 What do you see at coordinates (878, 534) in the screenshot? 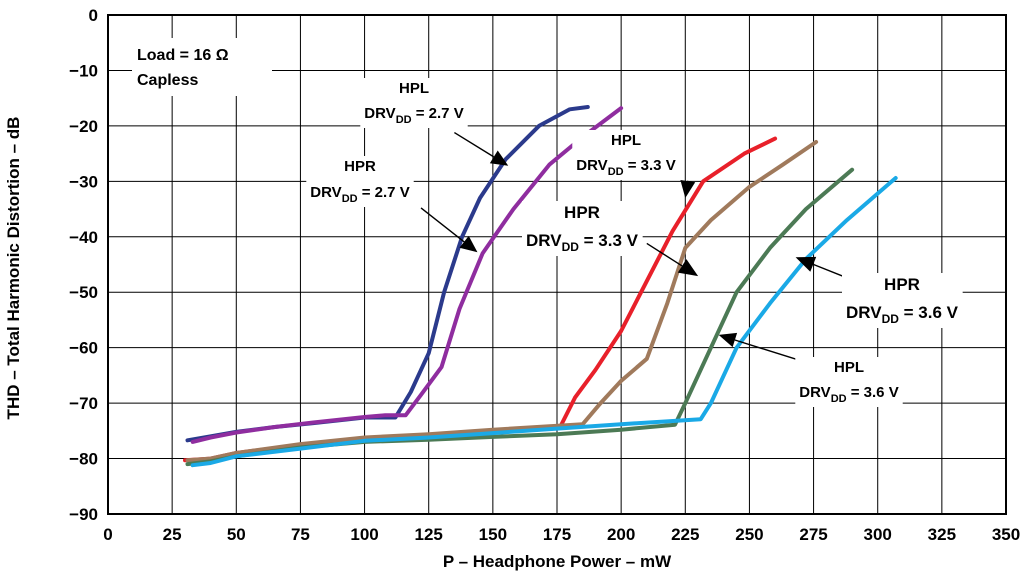
I see `x-tick-label: 300` at bounding box center [878, 534].